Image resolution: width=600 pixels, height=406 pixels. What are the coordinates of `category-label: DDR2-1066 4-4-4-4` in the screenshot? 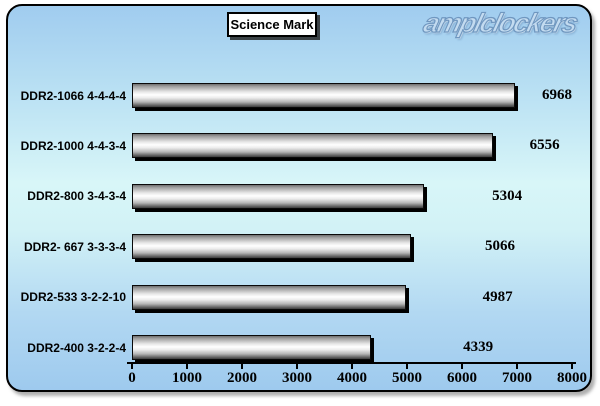 It's located at (73, 95).